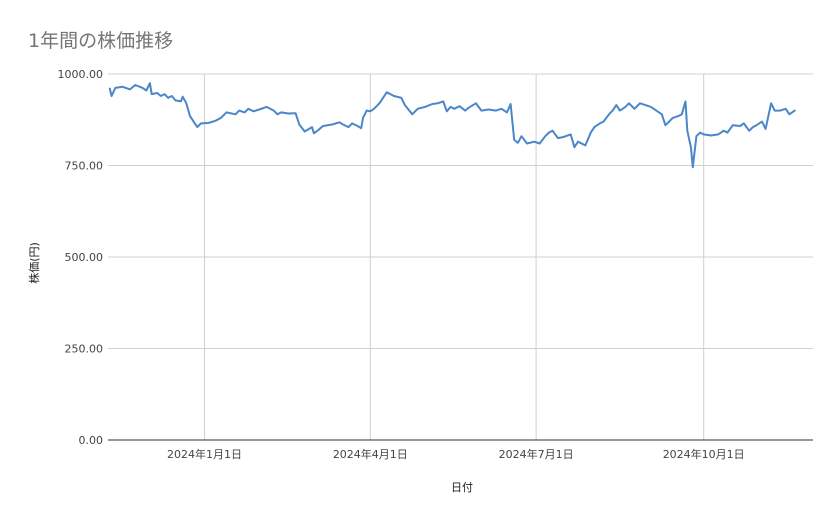  I want to click on y-tick-label: 0.00, so click(91, 440).